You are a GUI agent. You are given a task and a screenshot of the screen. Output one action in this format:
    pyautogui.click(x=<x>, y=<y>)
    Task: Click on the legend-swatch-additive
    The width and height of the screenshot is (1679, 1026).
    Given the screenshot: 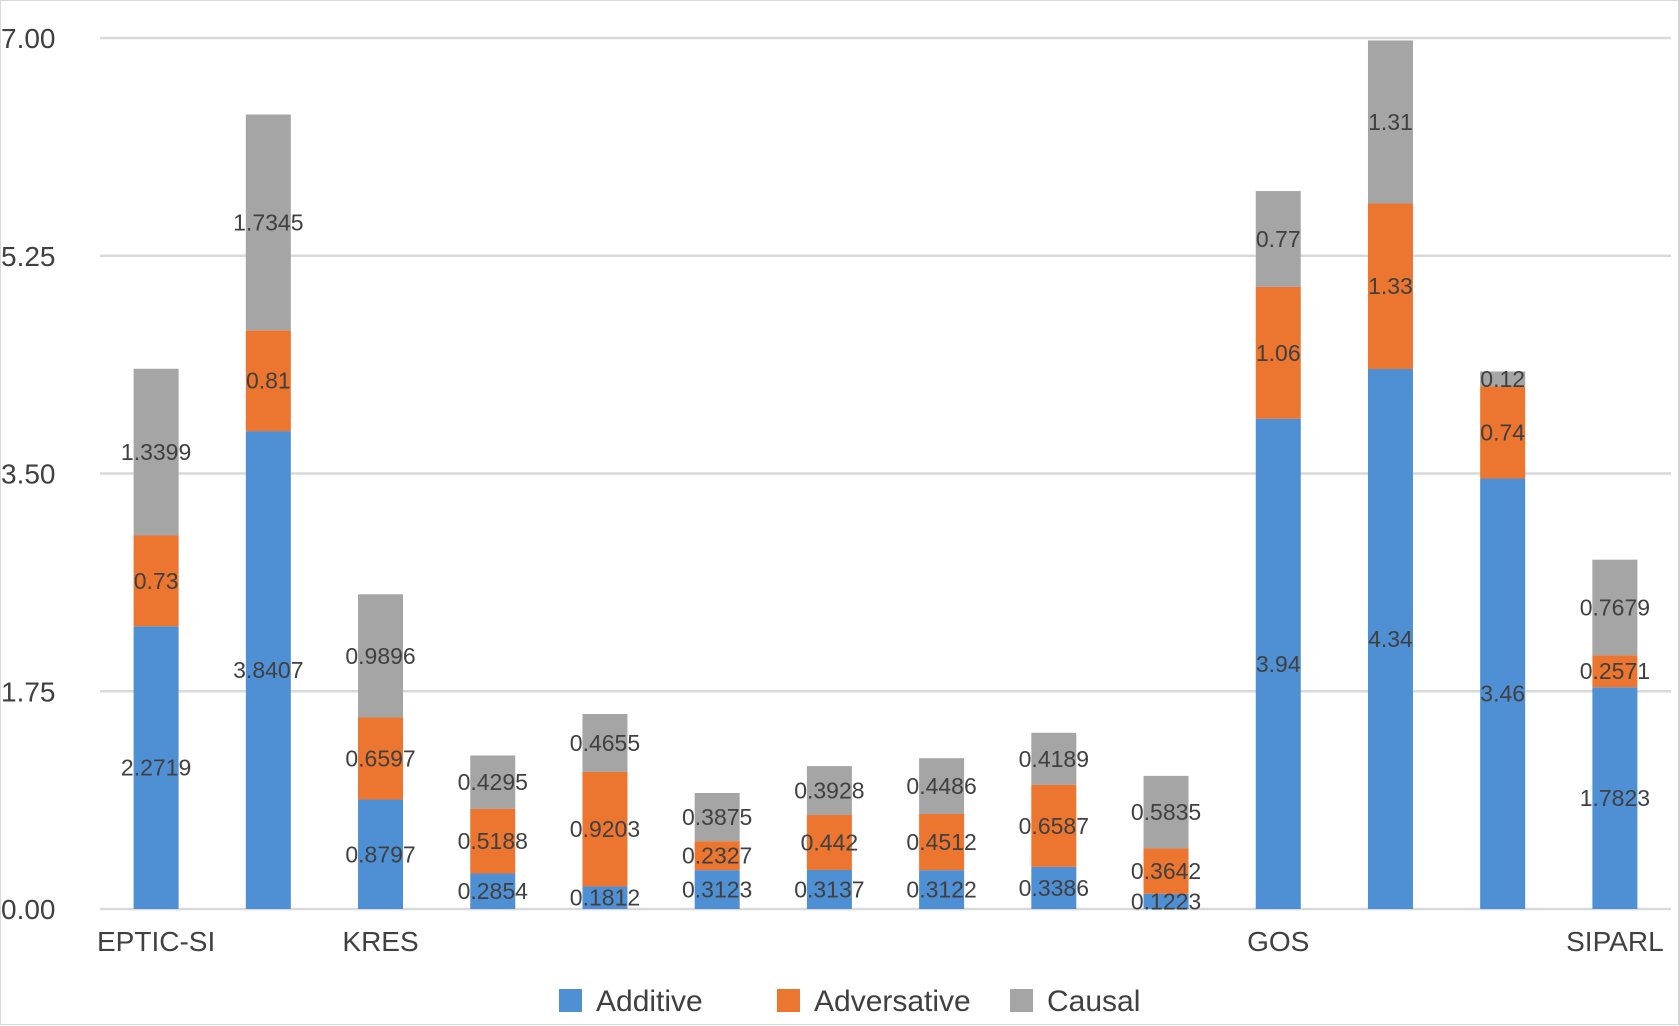 What is the action you would take?
    pyautogui.click(x=570, y=1000)
    